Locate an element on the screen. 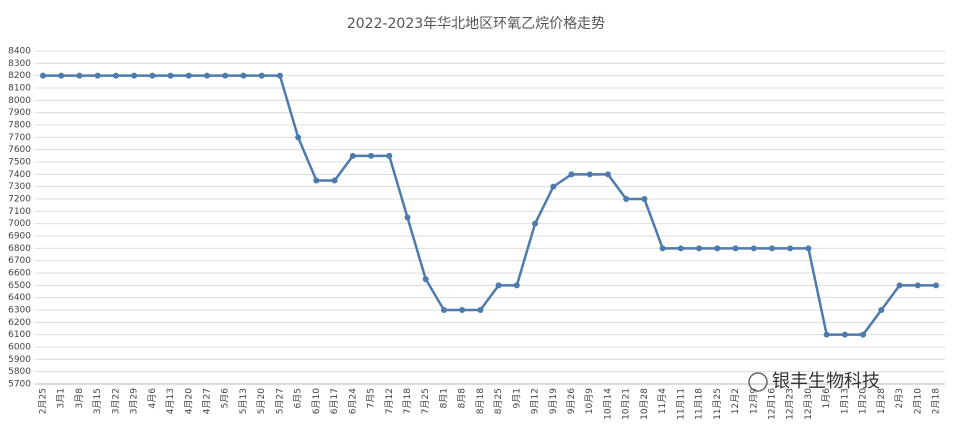  x-tick-label: 4月20 is located at coordinates (188, 401).